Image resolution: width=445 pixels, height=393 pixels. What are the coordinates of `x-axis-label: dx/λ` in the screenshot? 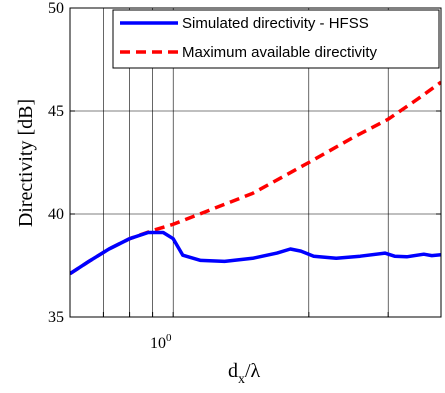 It's located at (244, 373).